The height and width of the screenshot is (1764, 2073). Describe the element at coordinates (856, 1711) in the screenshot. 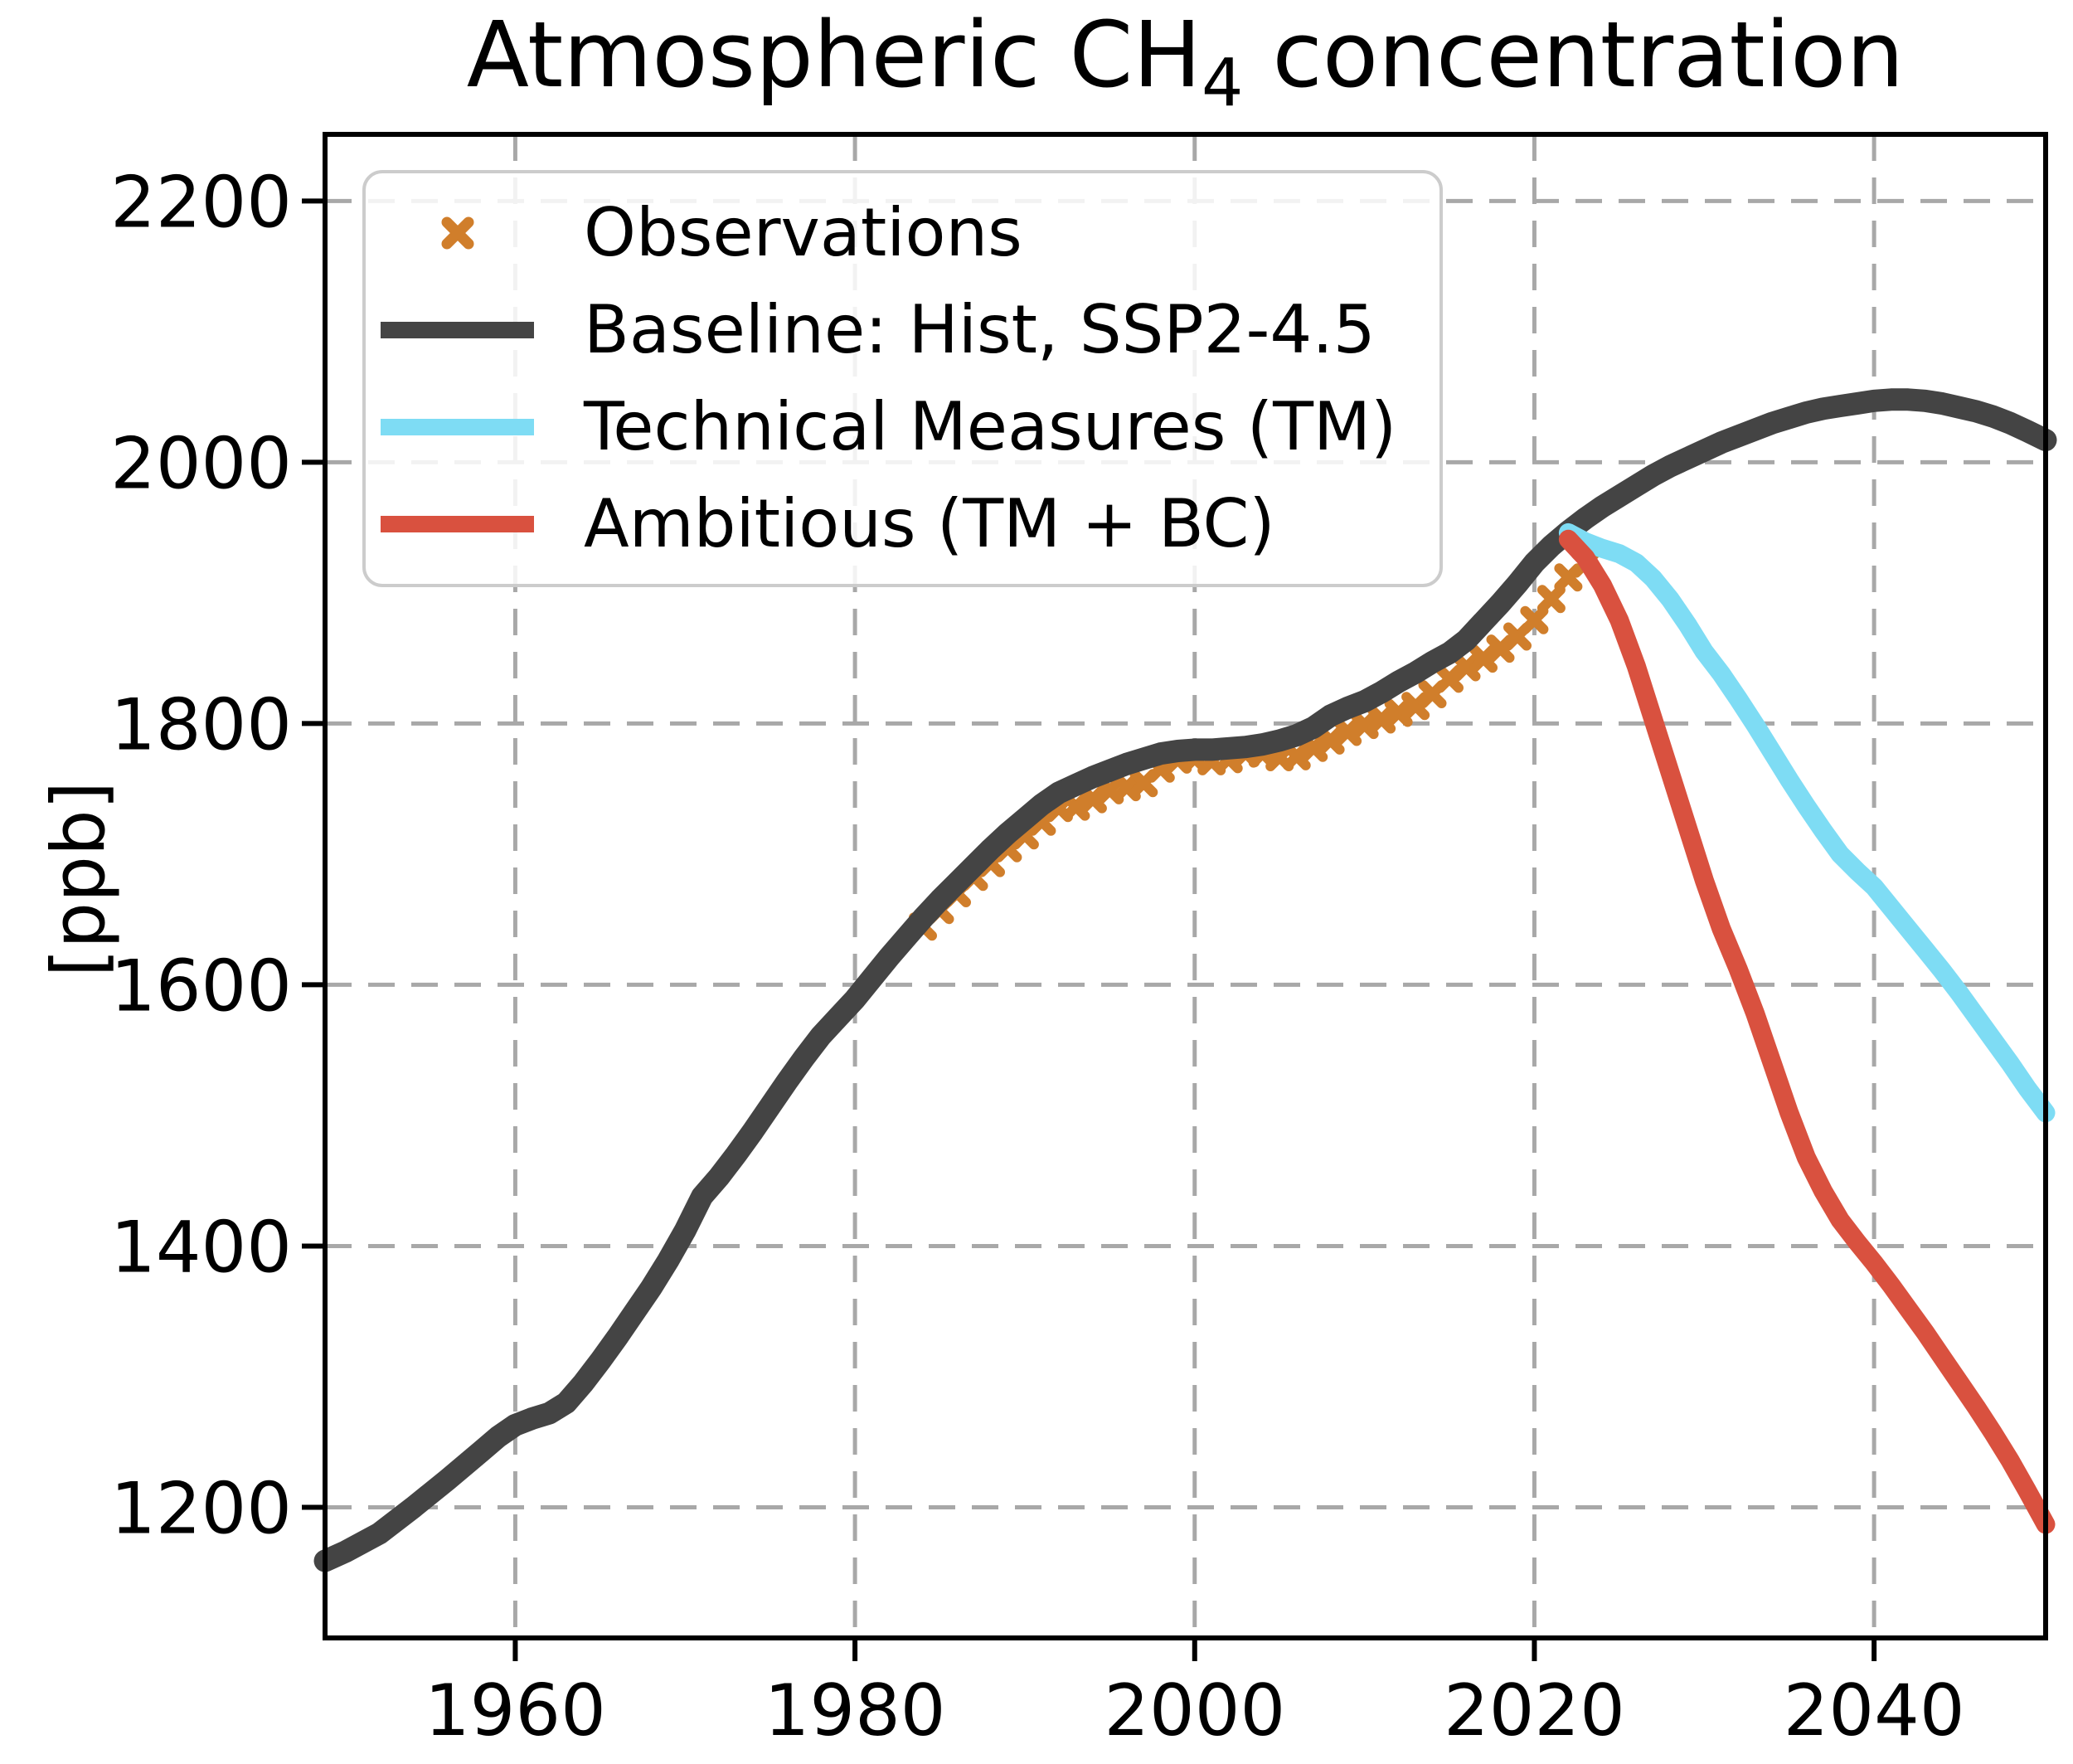

I see `x-tick-label: 1980` at that location.